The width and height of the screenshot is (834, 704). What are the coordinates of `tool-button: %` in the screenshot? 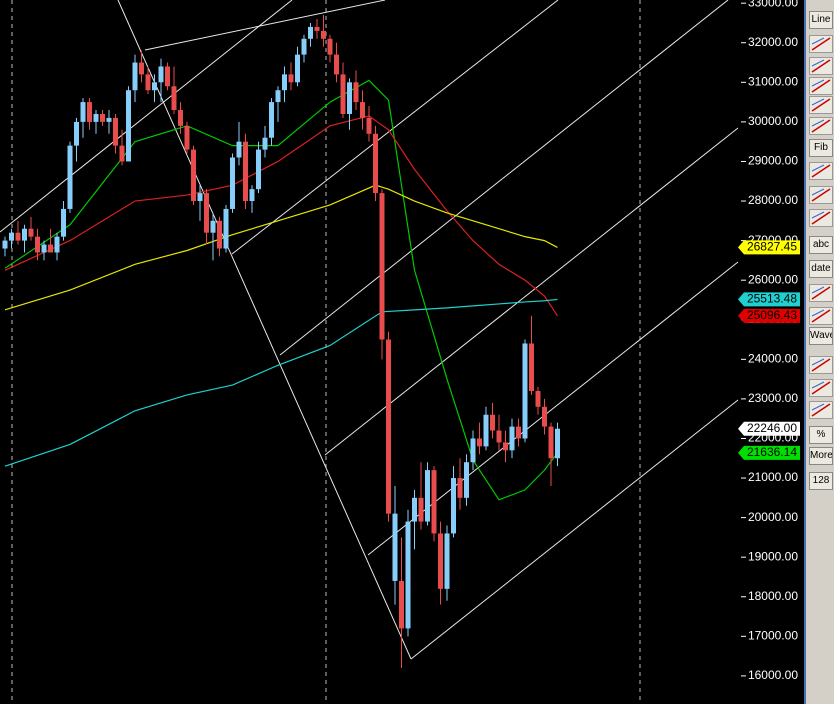 It's located at (821, 435).